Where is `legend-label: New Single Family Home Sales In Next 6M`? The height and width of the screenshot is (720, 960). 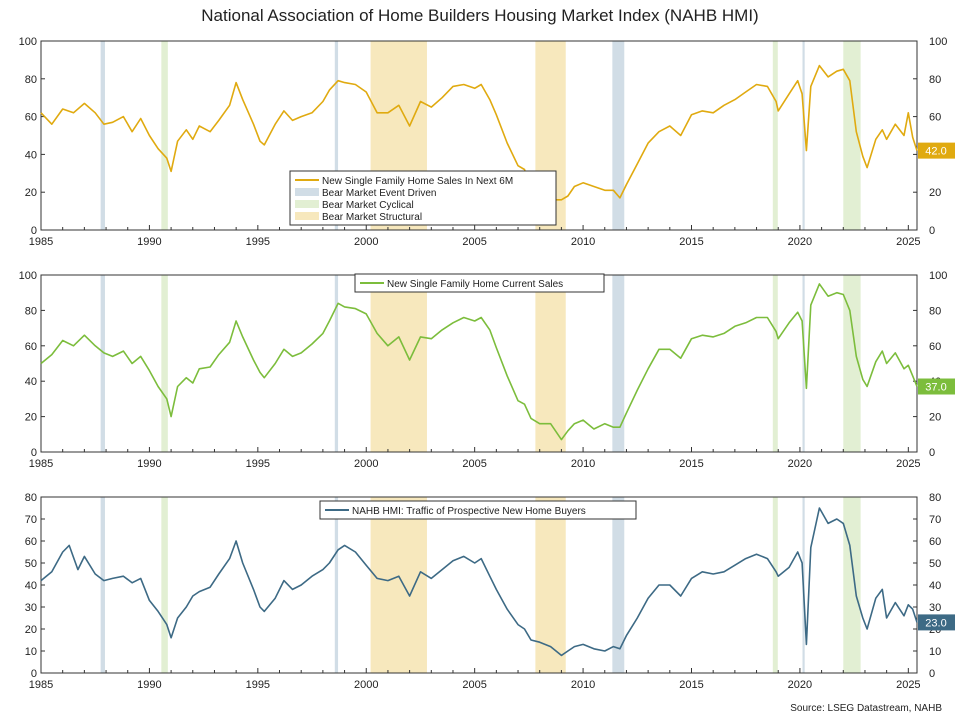 legend-label: New Single Family Home Sales In Next 6M is located at coordinates (417, 181).